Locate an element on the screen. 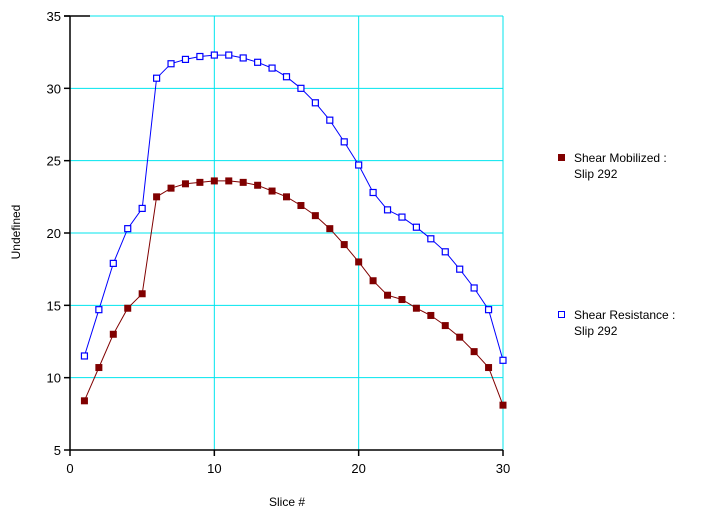 The height and width of the screenshot is (516, 708). y-tick-label: 20 is located at coordinates (54, 233).